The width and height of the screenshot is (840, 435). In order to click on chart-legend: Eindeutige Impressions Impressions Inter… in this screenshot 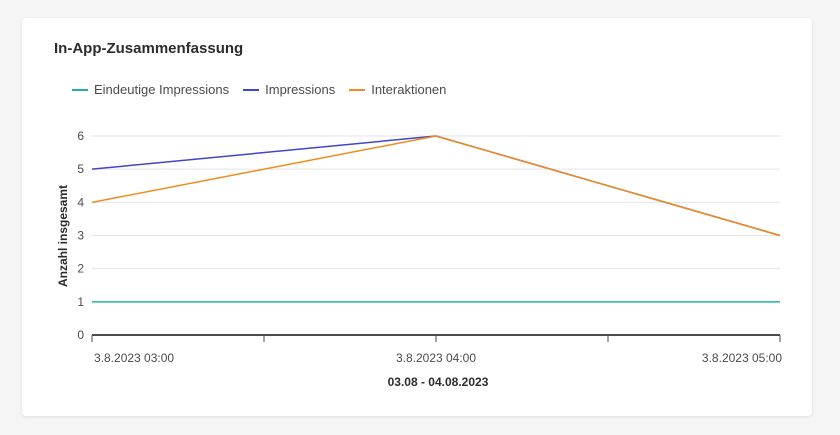, I will do `click(259, 89)`.